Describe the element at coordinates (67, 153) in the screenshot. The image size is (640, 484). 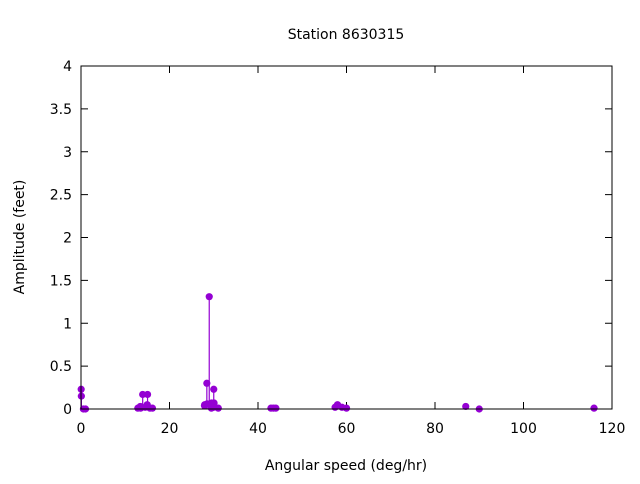
I see `y-tick-label: 3` at that location.